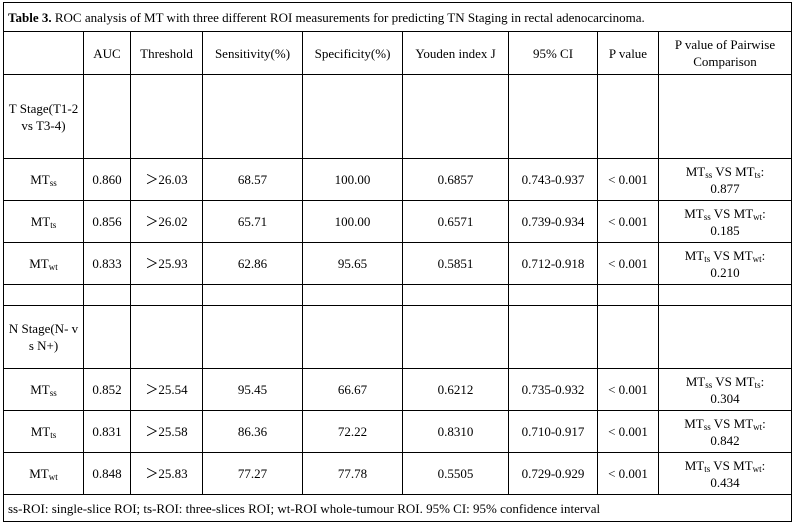 Image resolution: width=794 pixels, height=525 pixels. What do you see at coordinates (628, 53) in the screenshot?
I see `header-cell: P value` at bounding box center [628, 53].